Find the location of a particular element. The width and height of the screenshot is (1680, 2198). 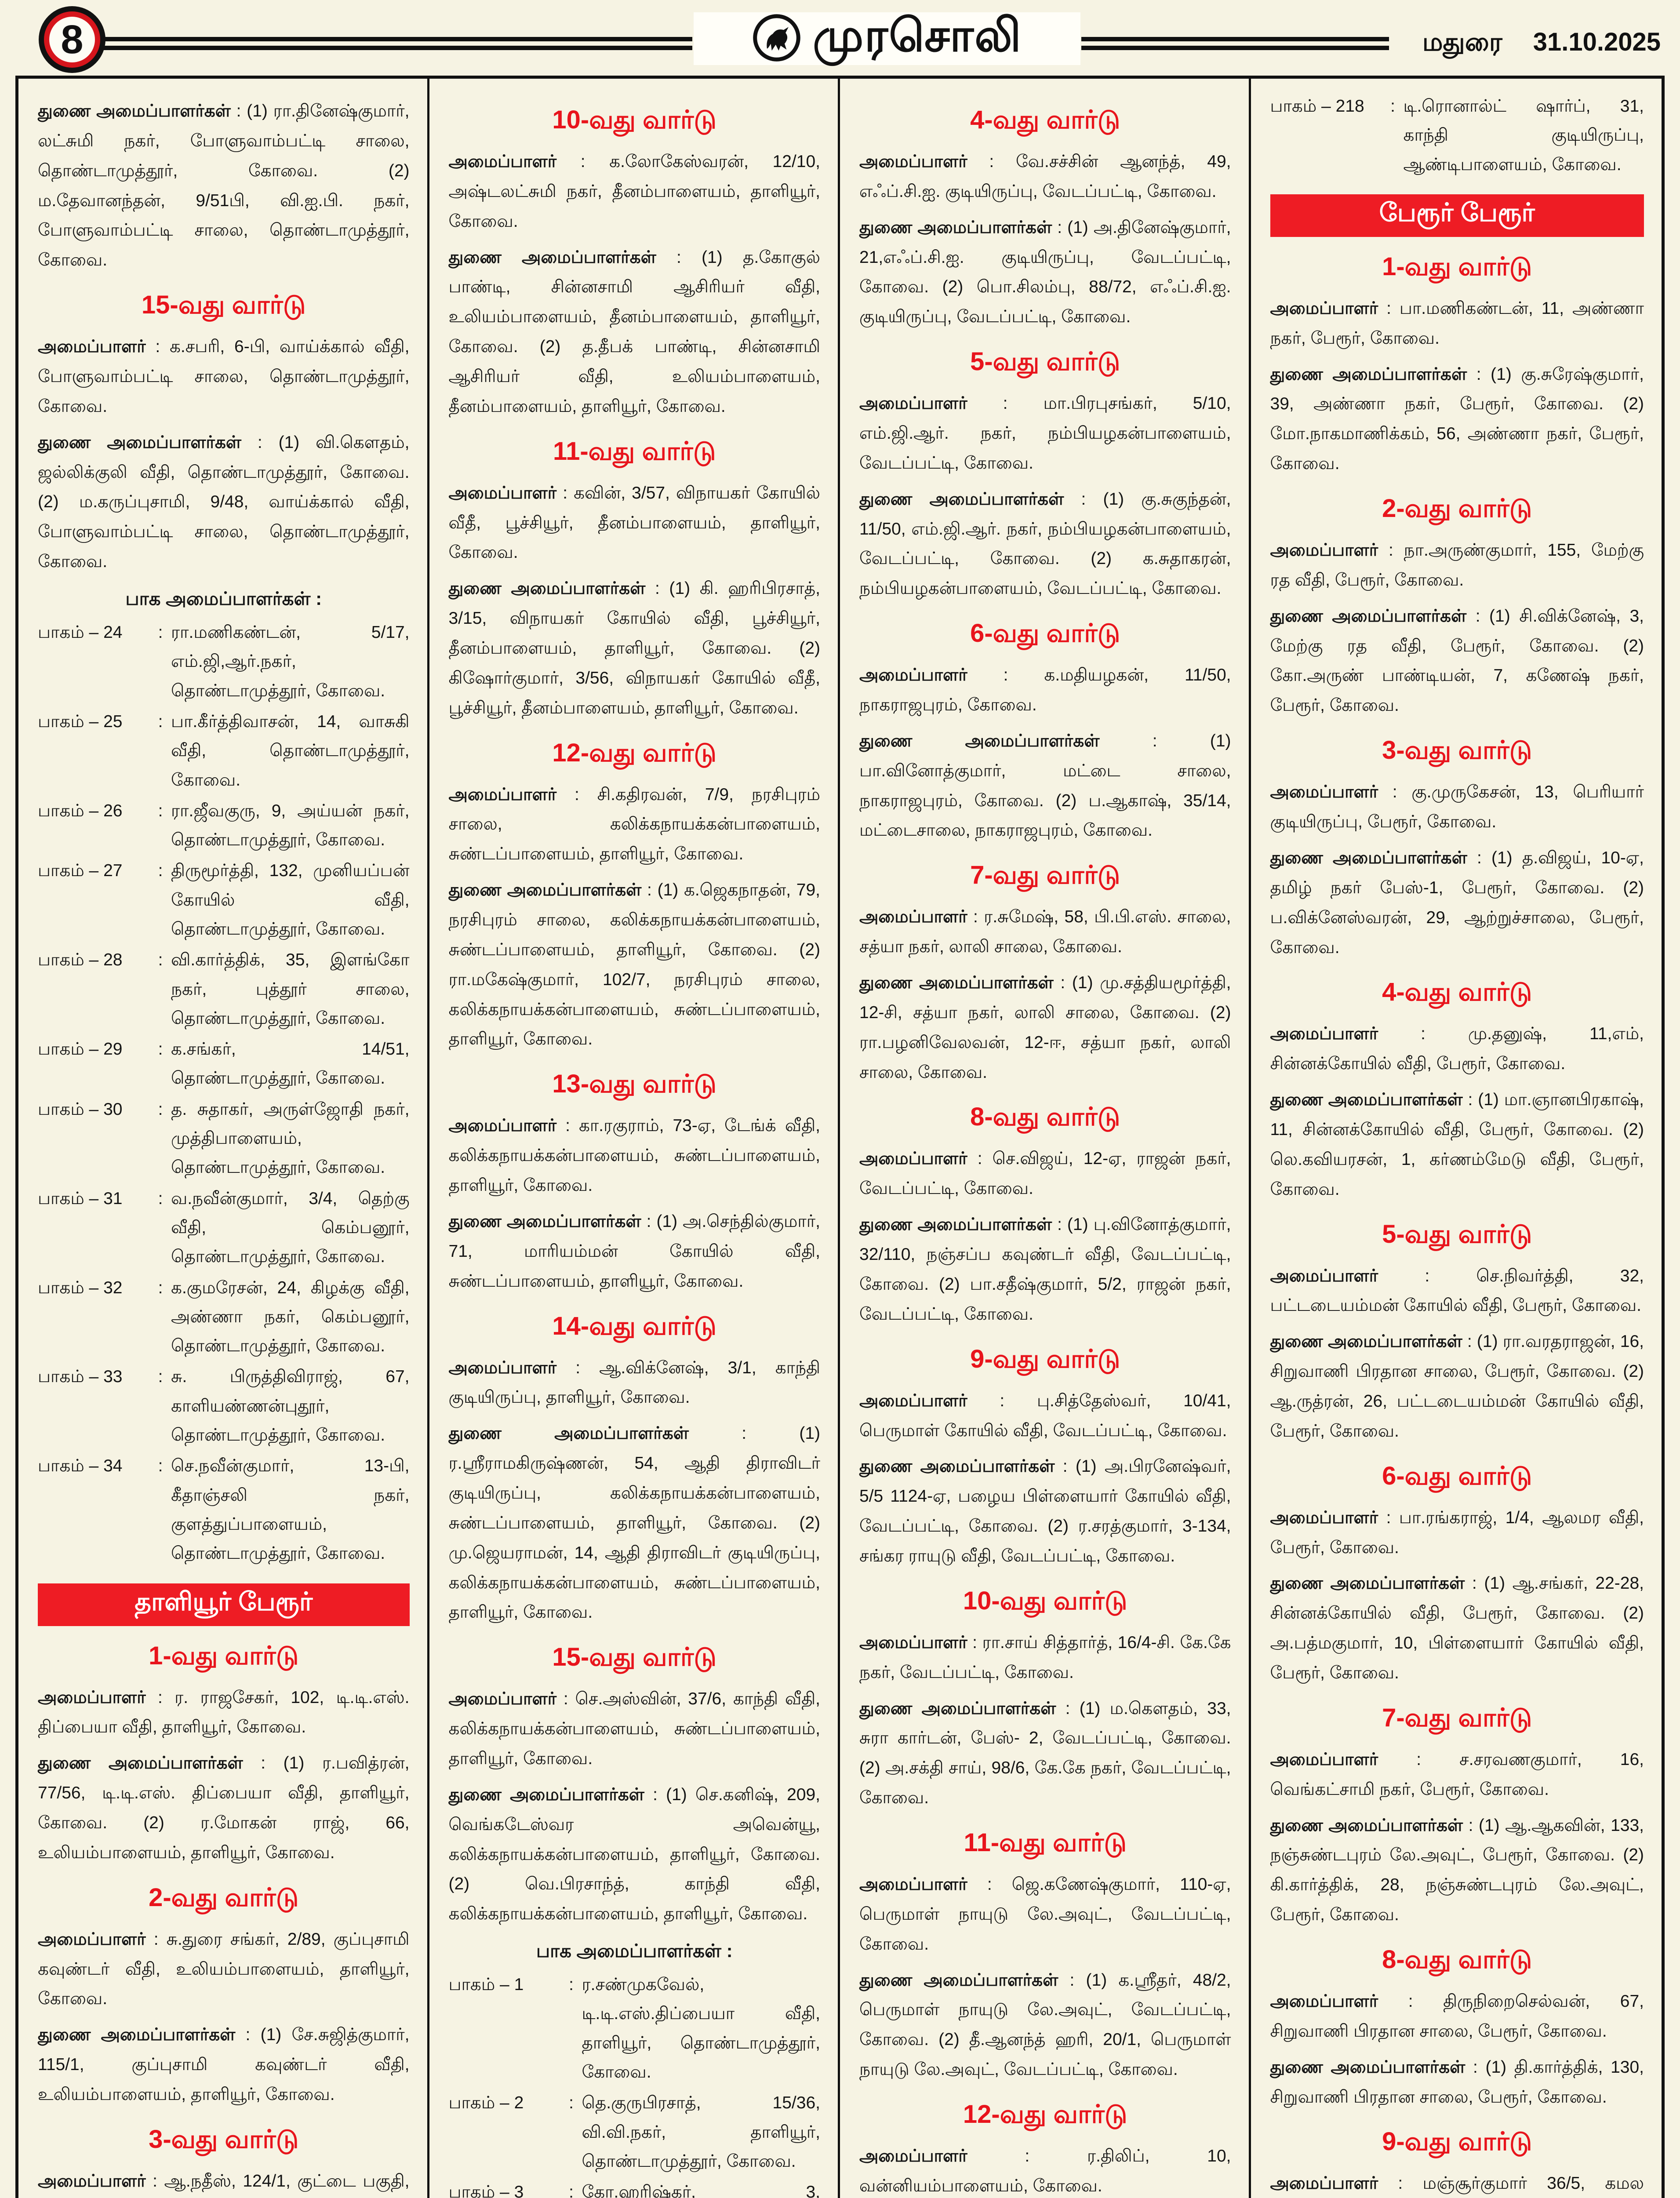

edition-city: மதுரை is located at coordinates (1462, 42).